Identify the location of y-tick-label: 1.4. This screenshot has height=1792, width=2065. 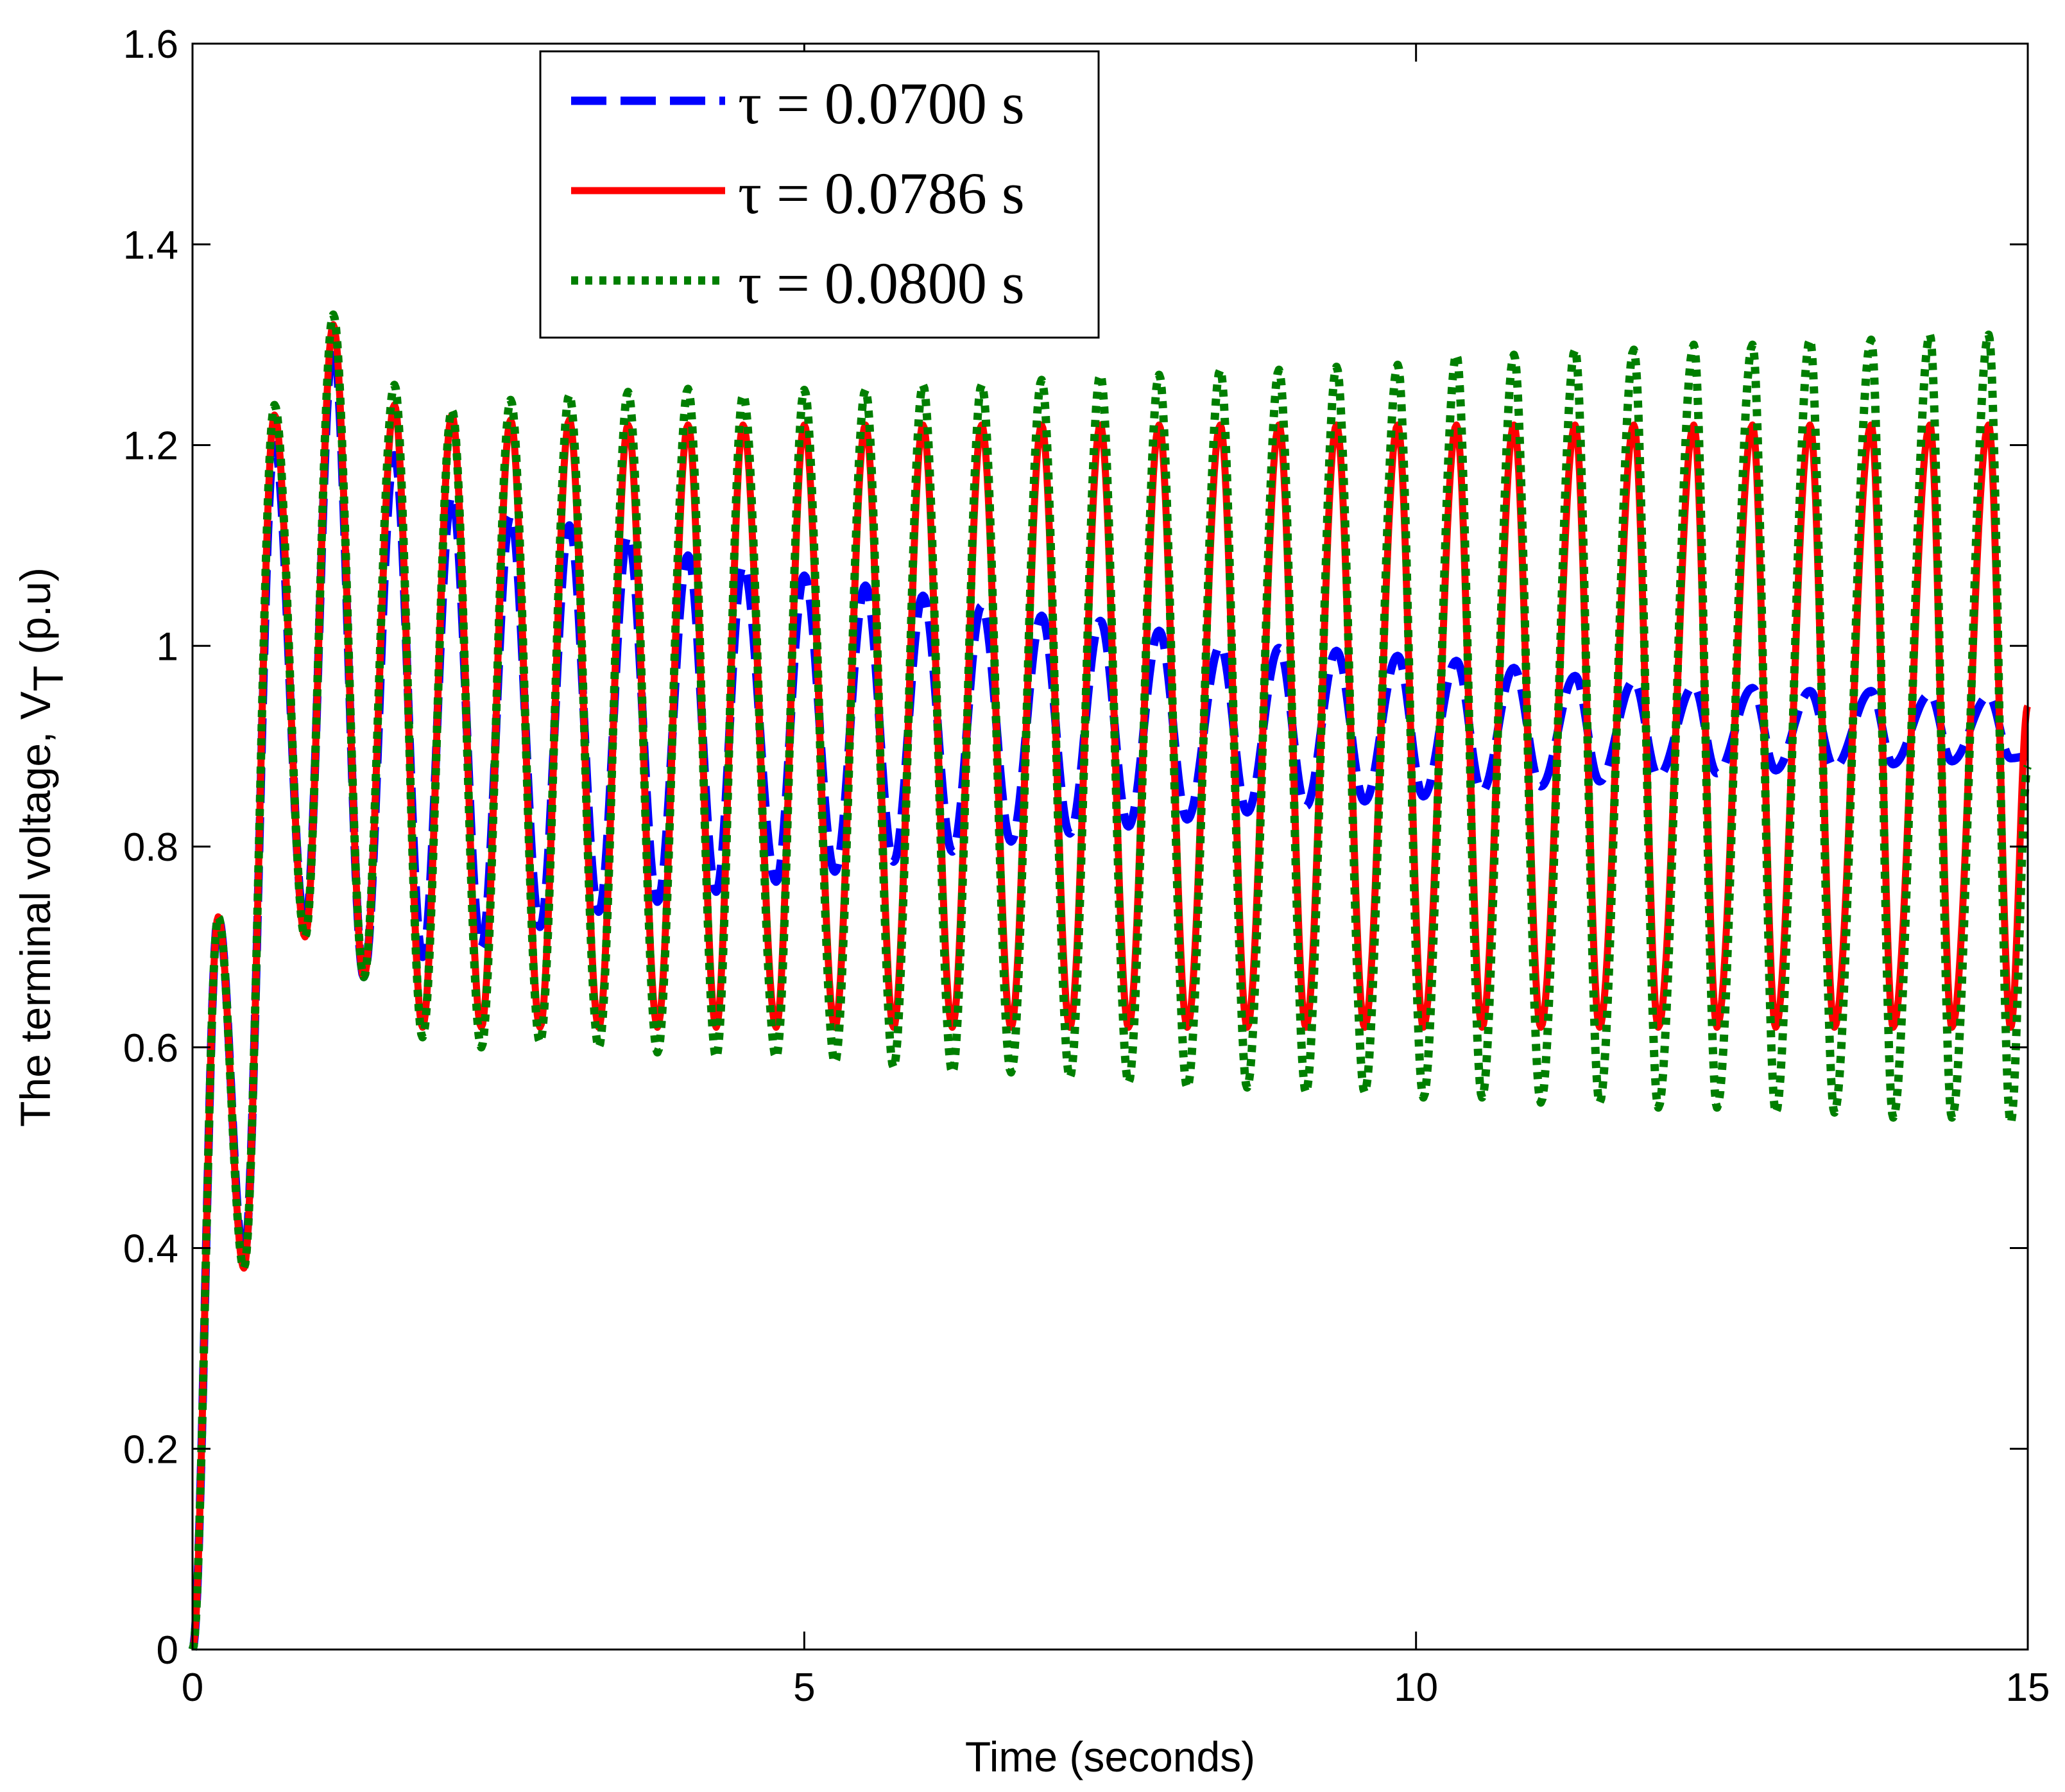
(150, 245).